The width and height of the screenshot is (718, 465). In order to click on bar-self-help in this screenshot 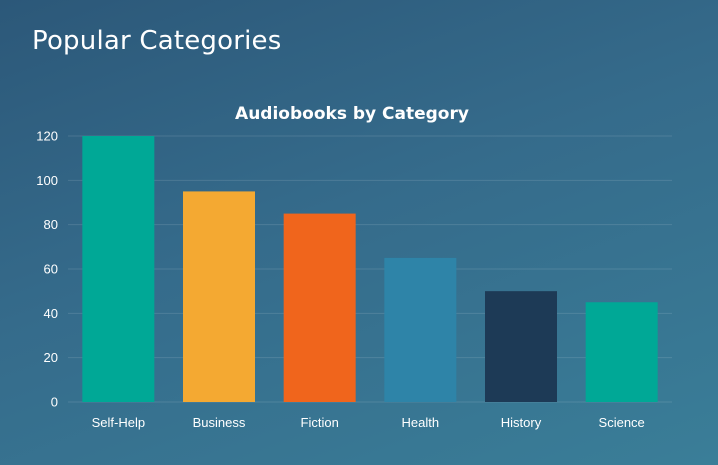, I will do `click(118, 269)`.